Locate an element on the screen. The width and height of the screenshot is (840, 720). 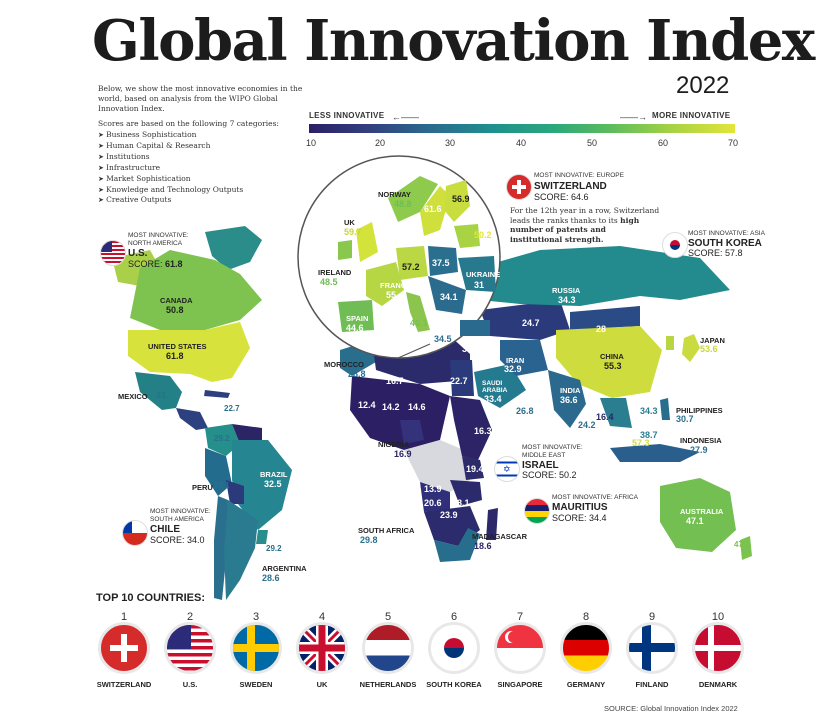
legend-tick: 50 is located at coordinates (592, 143).